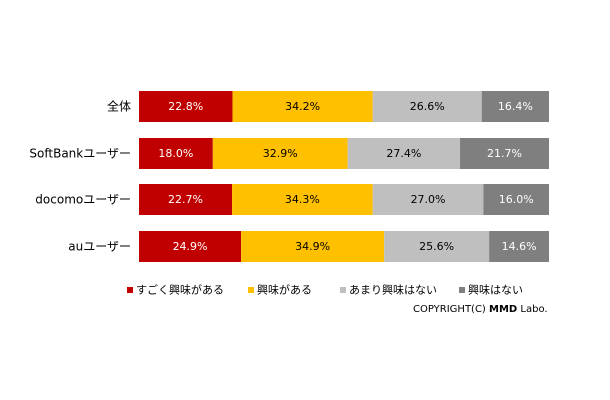 The height and width of the screenshot is (400, 610). I want to click on data-label: 27.0%, so click(428, 199).